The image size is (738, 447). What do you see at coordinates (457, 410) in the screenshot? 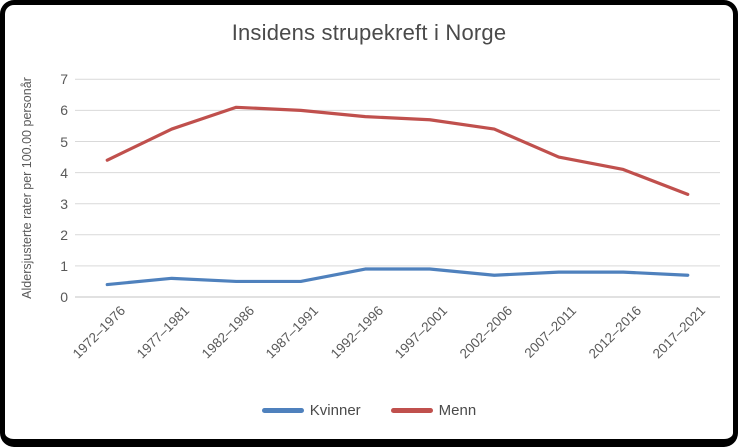
I see `legend-label-menn: Menn` at bounding box center [457, 410].